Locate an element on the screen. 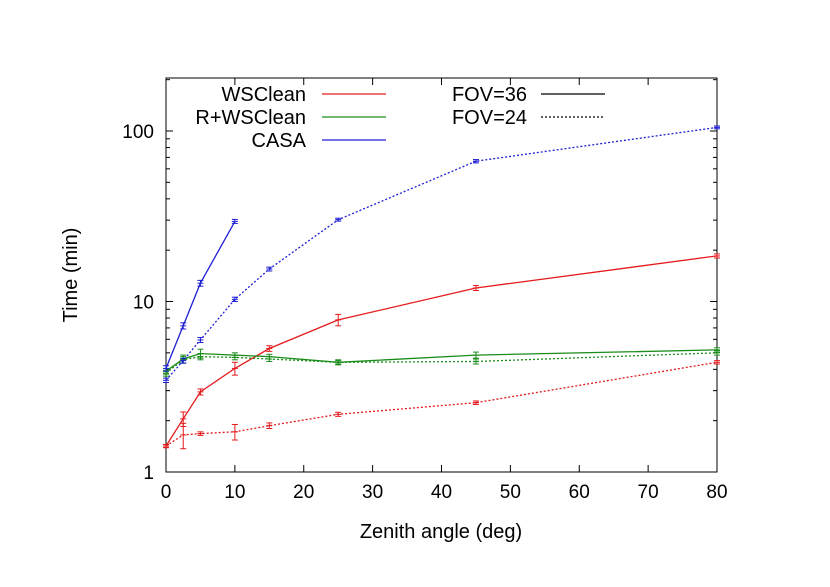  legend-label: R+WSClean is located at coordinates (250, 118).